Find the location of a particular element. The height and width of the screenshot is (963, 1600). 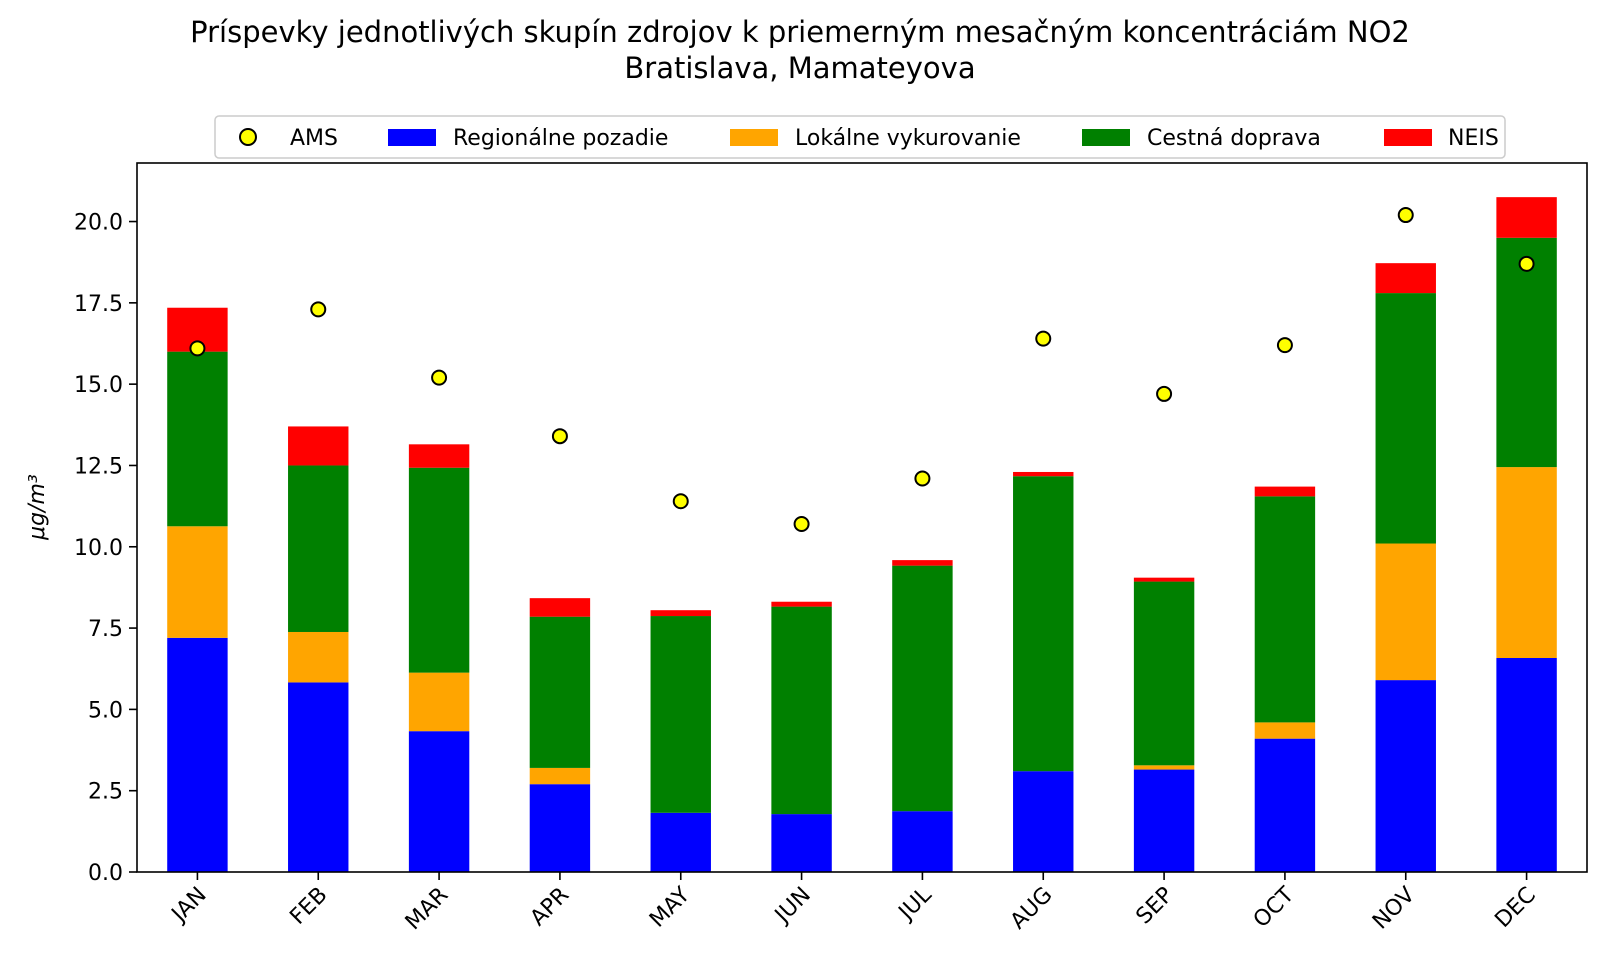

x-tick-label-mar: MAR is located at coordinates (427, 909).